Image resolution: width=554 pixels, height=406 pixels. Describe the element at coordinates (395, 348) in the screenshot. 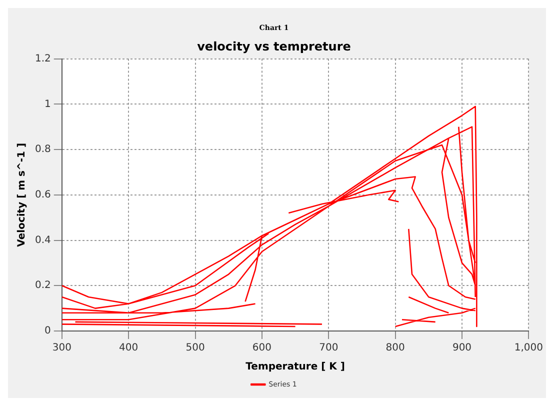

I see `x-tick-label: 800` at that location.